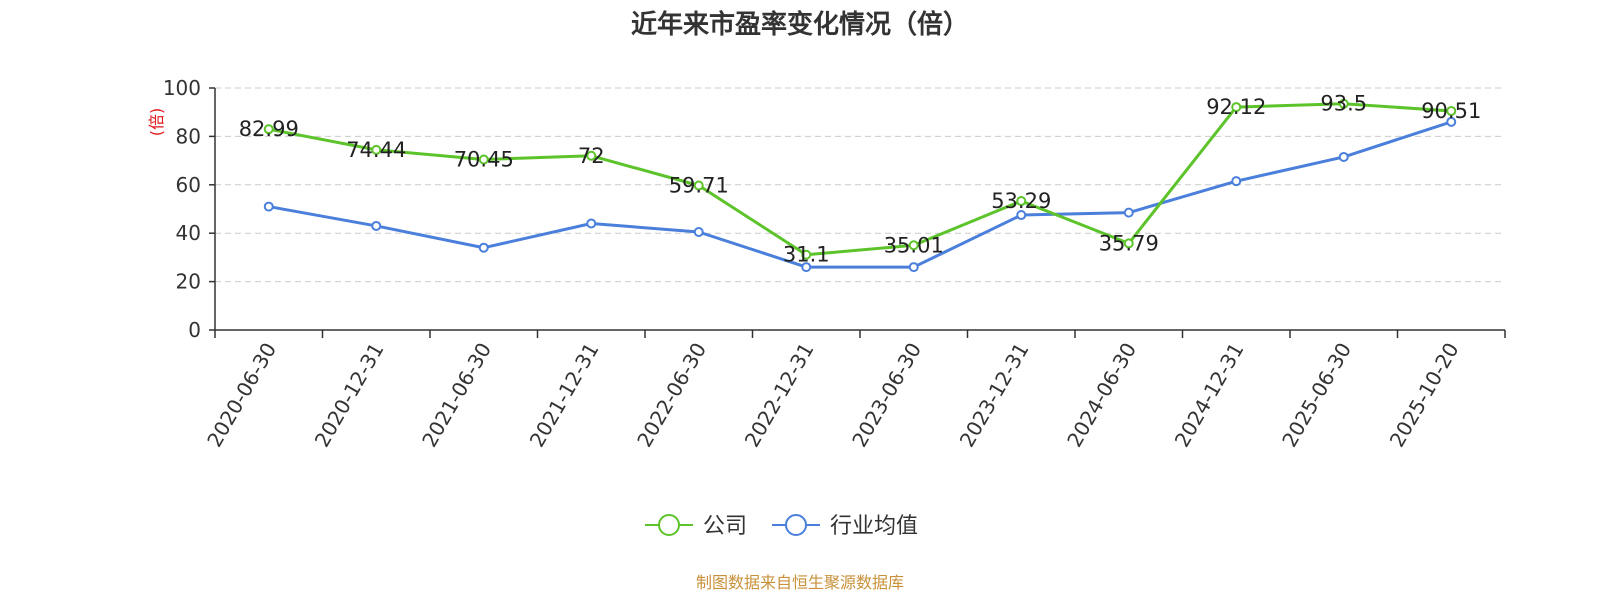  What do you see at coordinates (1316, 395) in the screenshot?
I see `x-tick-label: 2025-06-30` at bounding box center [1316, 395].